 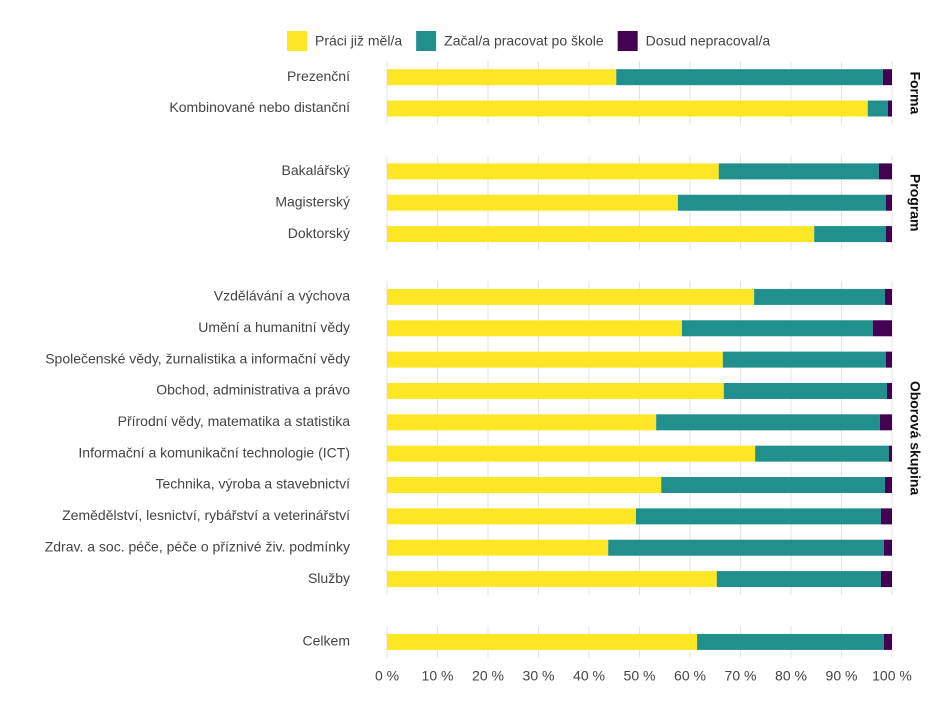 I want to click on x-tick-label: 70 %, so click(x=741, y=675).